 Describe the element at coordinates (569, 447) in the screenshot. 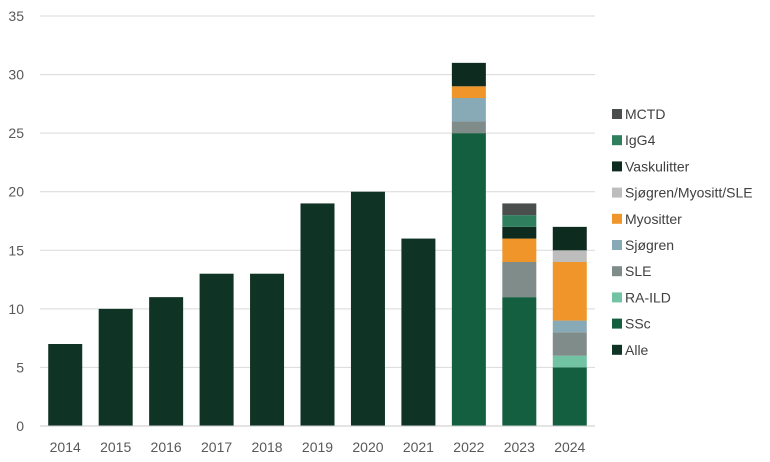

I see `x-tick-label: 2024` at that location.